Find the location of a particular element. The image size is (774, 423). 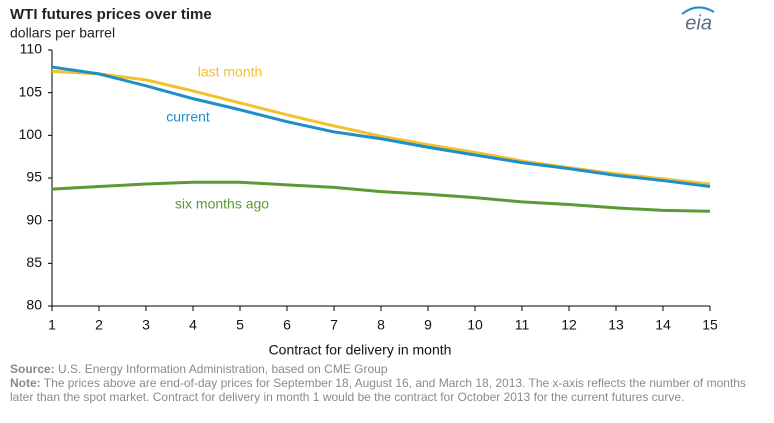

series-label: last month is located at coordinates (230, 72).